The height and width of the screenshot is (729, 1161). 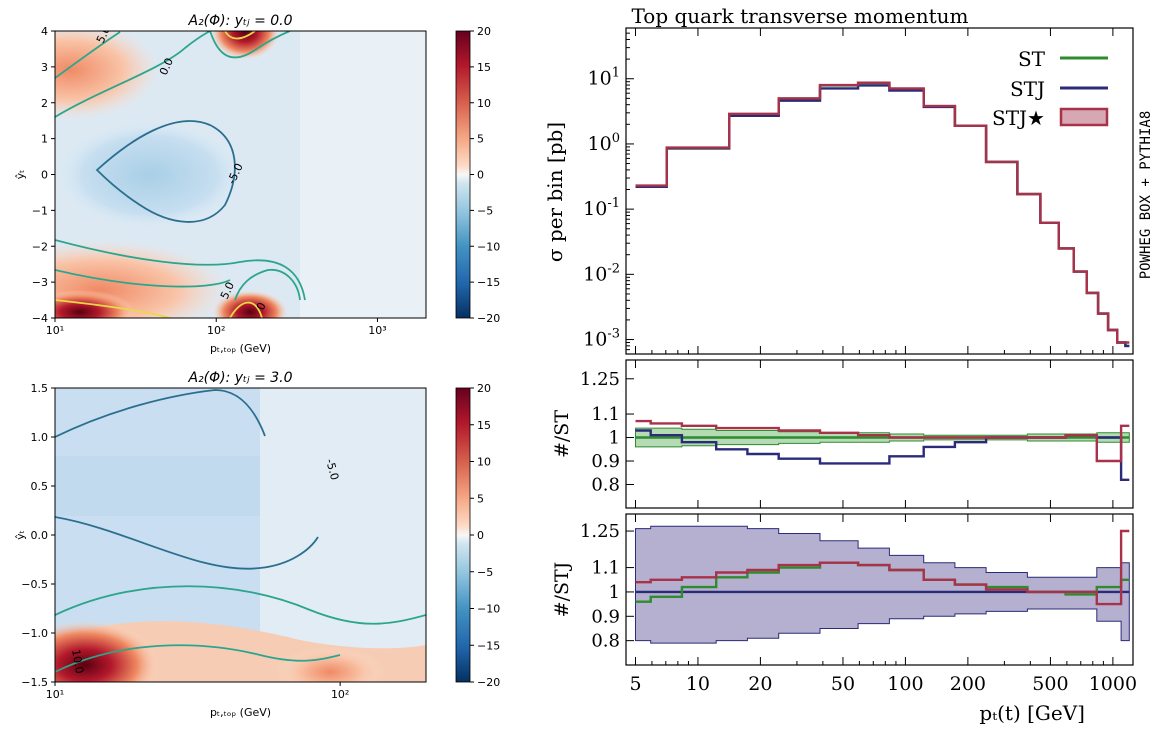 I want to click on colorbar-2: 20 15 10 5 0 −5 −10 −15 −20, so click(x=477, y=535).